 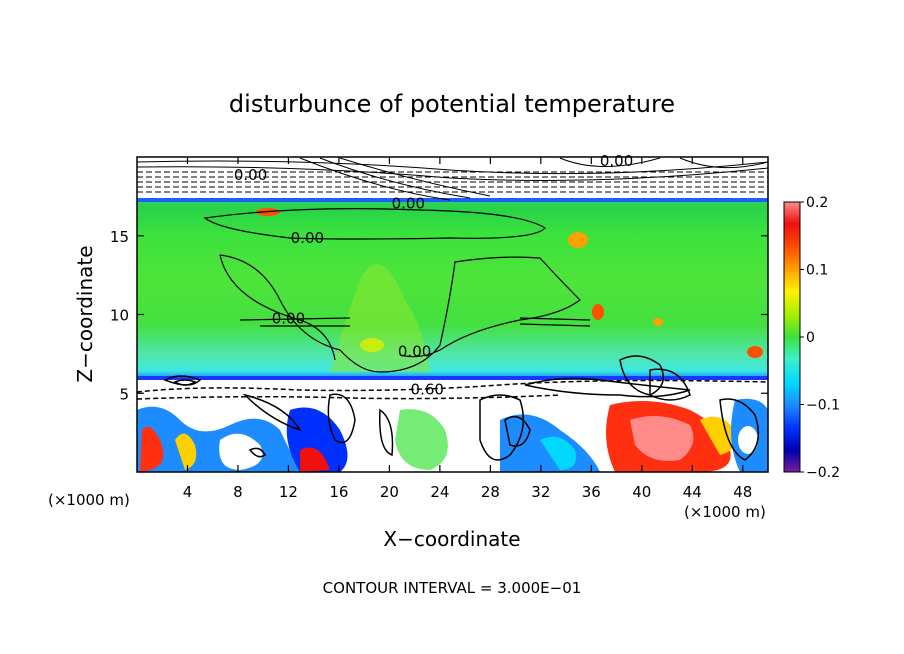 What do you see at coordinates (820, 338) in the screenshot?
I see `colorbar-ticks: 0.2 0.1 0 −0.1 −0.2` at bounding box center [820, 338].